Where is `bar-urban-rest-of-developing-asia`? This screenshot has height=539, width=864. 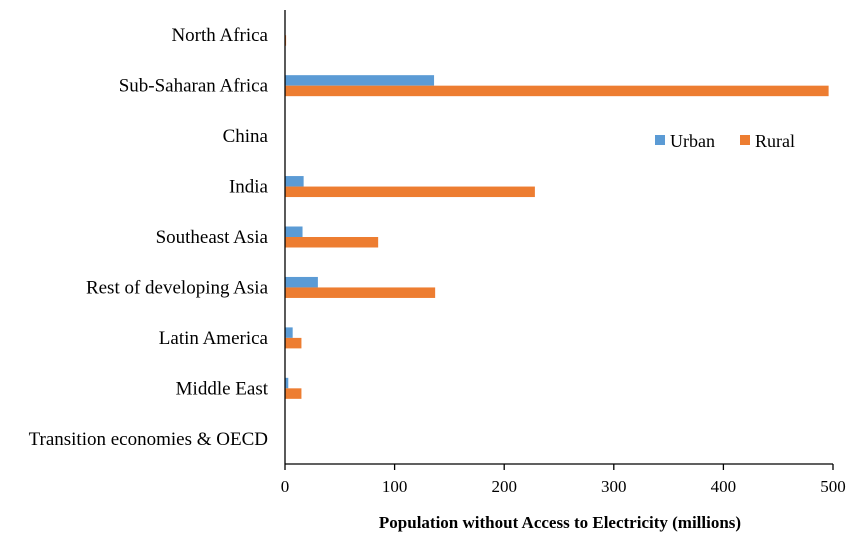 bar-urban-rest-of-developing-asia is located at coordinates (301, 282).